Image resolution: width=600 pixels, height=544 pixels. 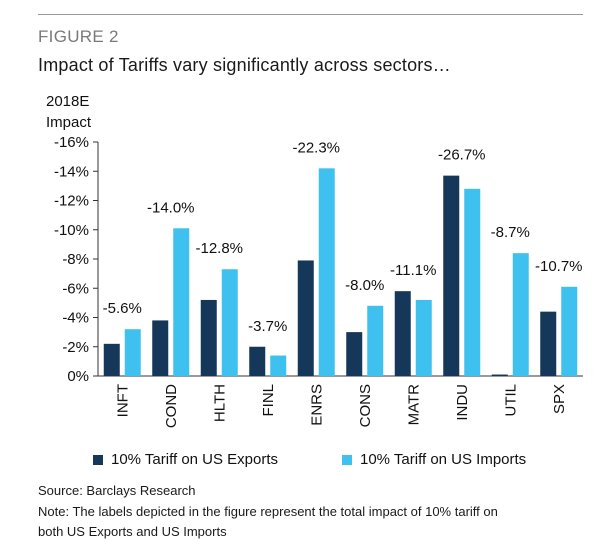 I want to click on total-impact-label: -14.0%, so click(x=171, y=207).